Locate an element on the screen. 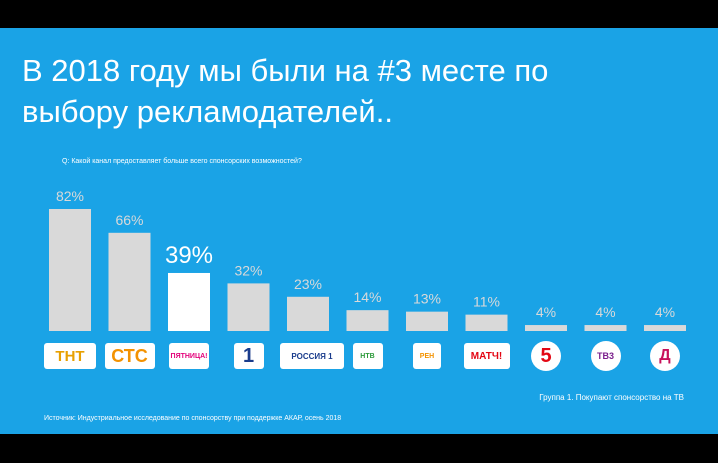  bar-label-9: 4% is located at coordinates (546, 312).